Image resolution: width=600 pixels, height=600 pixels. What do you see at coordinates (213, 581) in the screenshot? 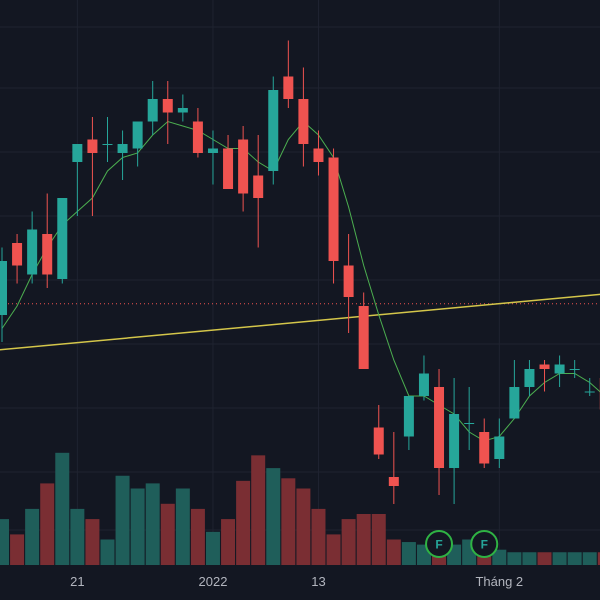
I see `x-tick-label: 2022` at bounding box center [213, 581].